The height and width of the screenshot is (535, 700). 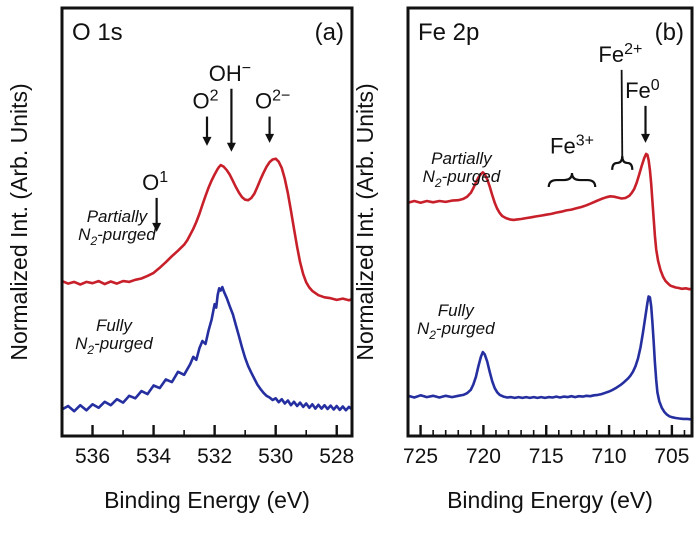 What do you see at coordinates (669, 32) in the screenshot?
I see `panel-letter-b: (b)` at bounding box center [669, 32].